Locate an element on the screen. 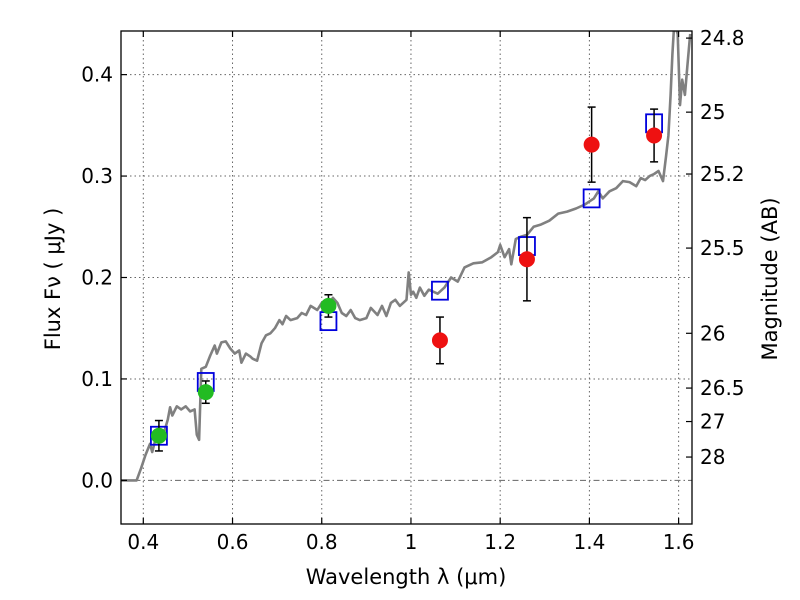 The width and height of the screenshot is (800, 600). x-axis-label: Wavelength λ (μm) is located at coordinates (406, 577).